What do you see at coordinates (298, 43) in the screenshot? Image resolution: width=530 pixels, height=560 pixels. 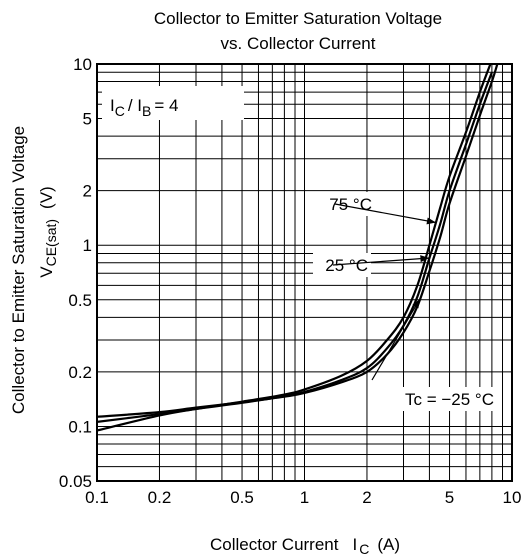 I see `chart-subtitle: vs. Collector Current` at bounding box center [298, 43].